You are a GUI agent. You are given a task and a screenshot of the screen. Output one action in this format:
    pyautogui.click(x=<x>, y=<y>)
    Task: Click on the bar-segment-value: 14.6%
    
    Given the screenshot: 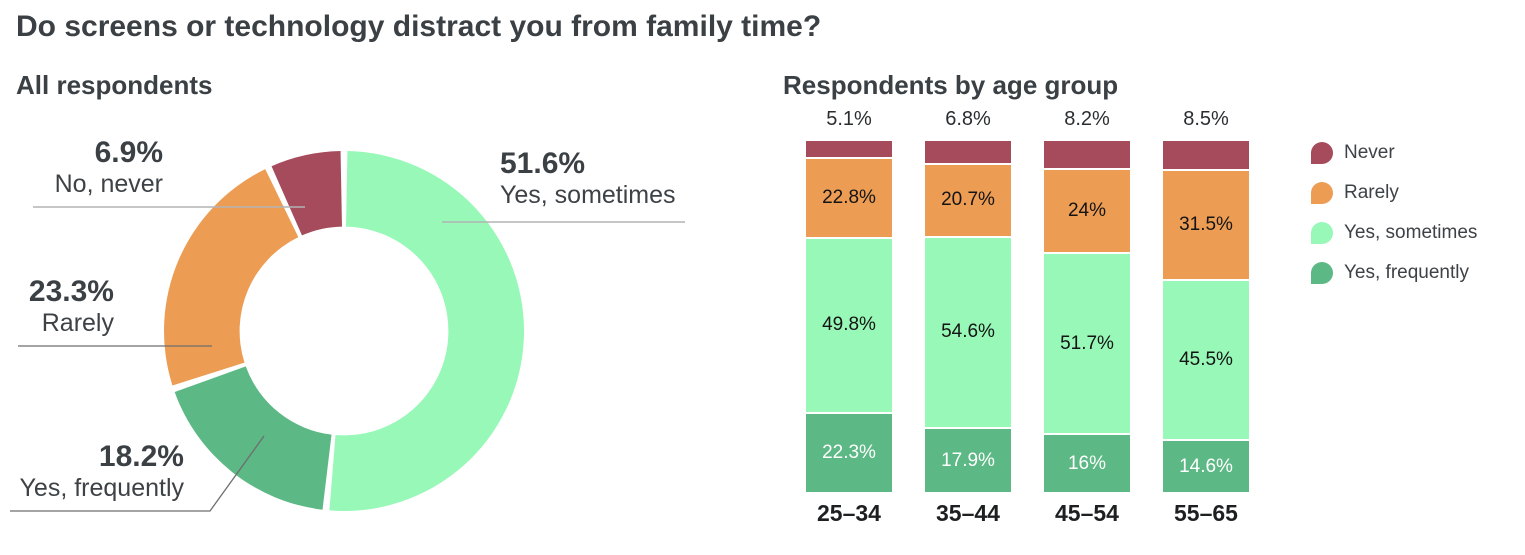 What is the action you would take?
    pyautogui.click(x=1206, y=466)
    